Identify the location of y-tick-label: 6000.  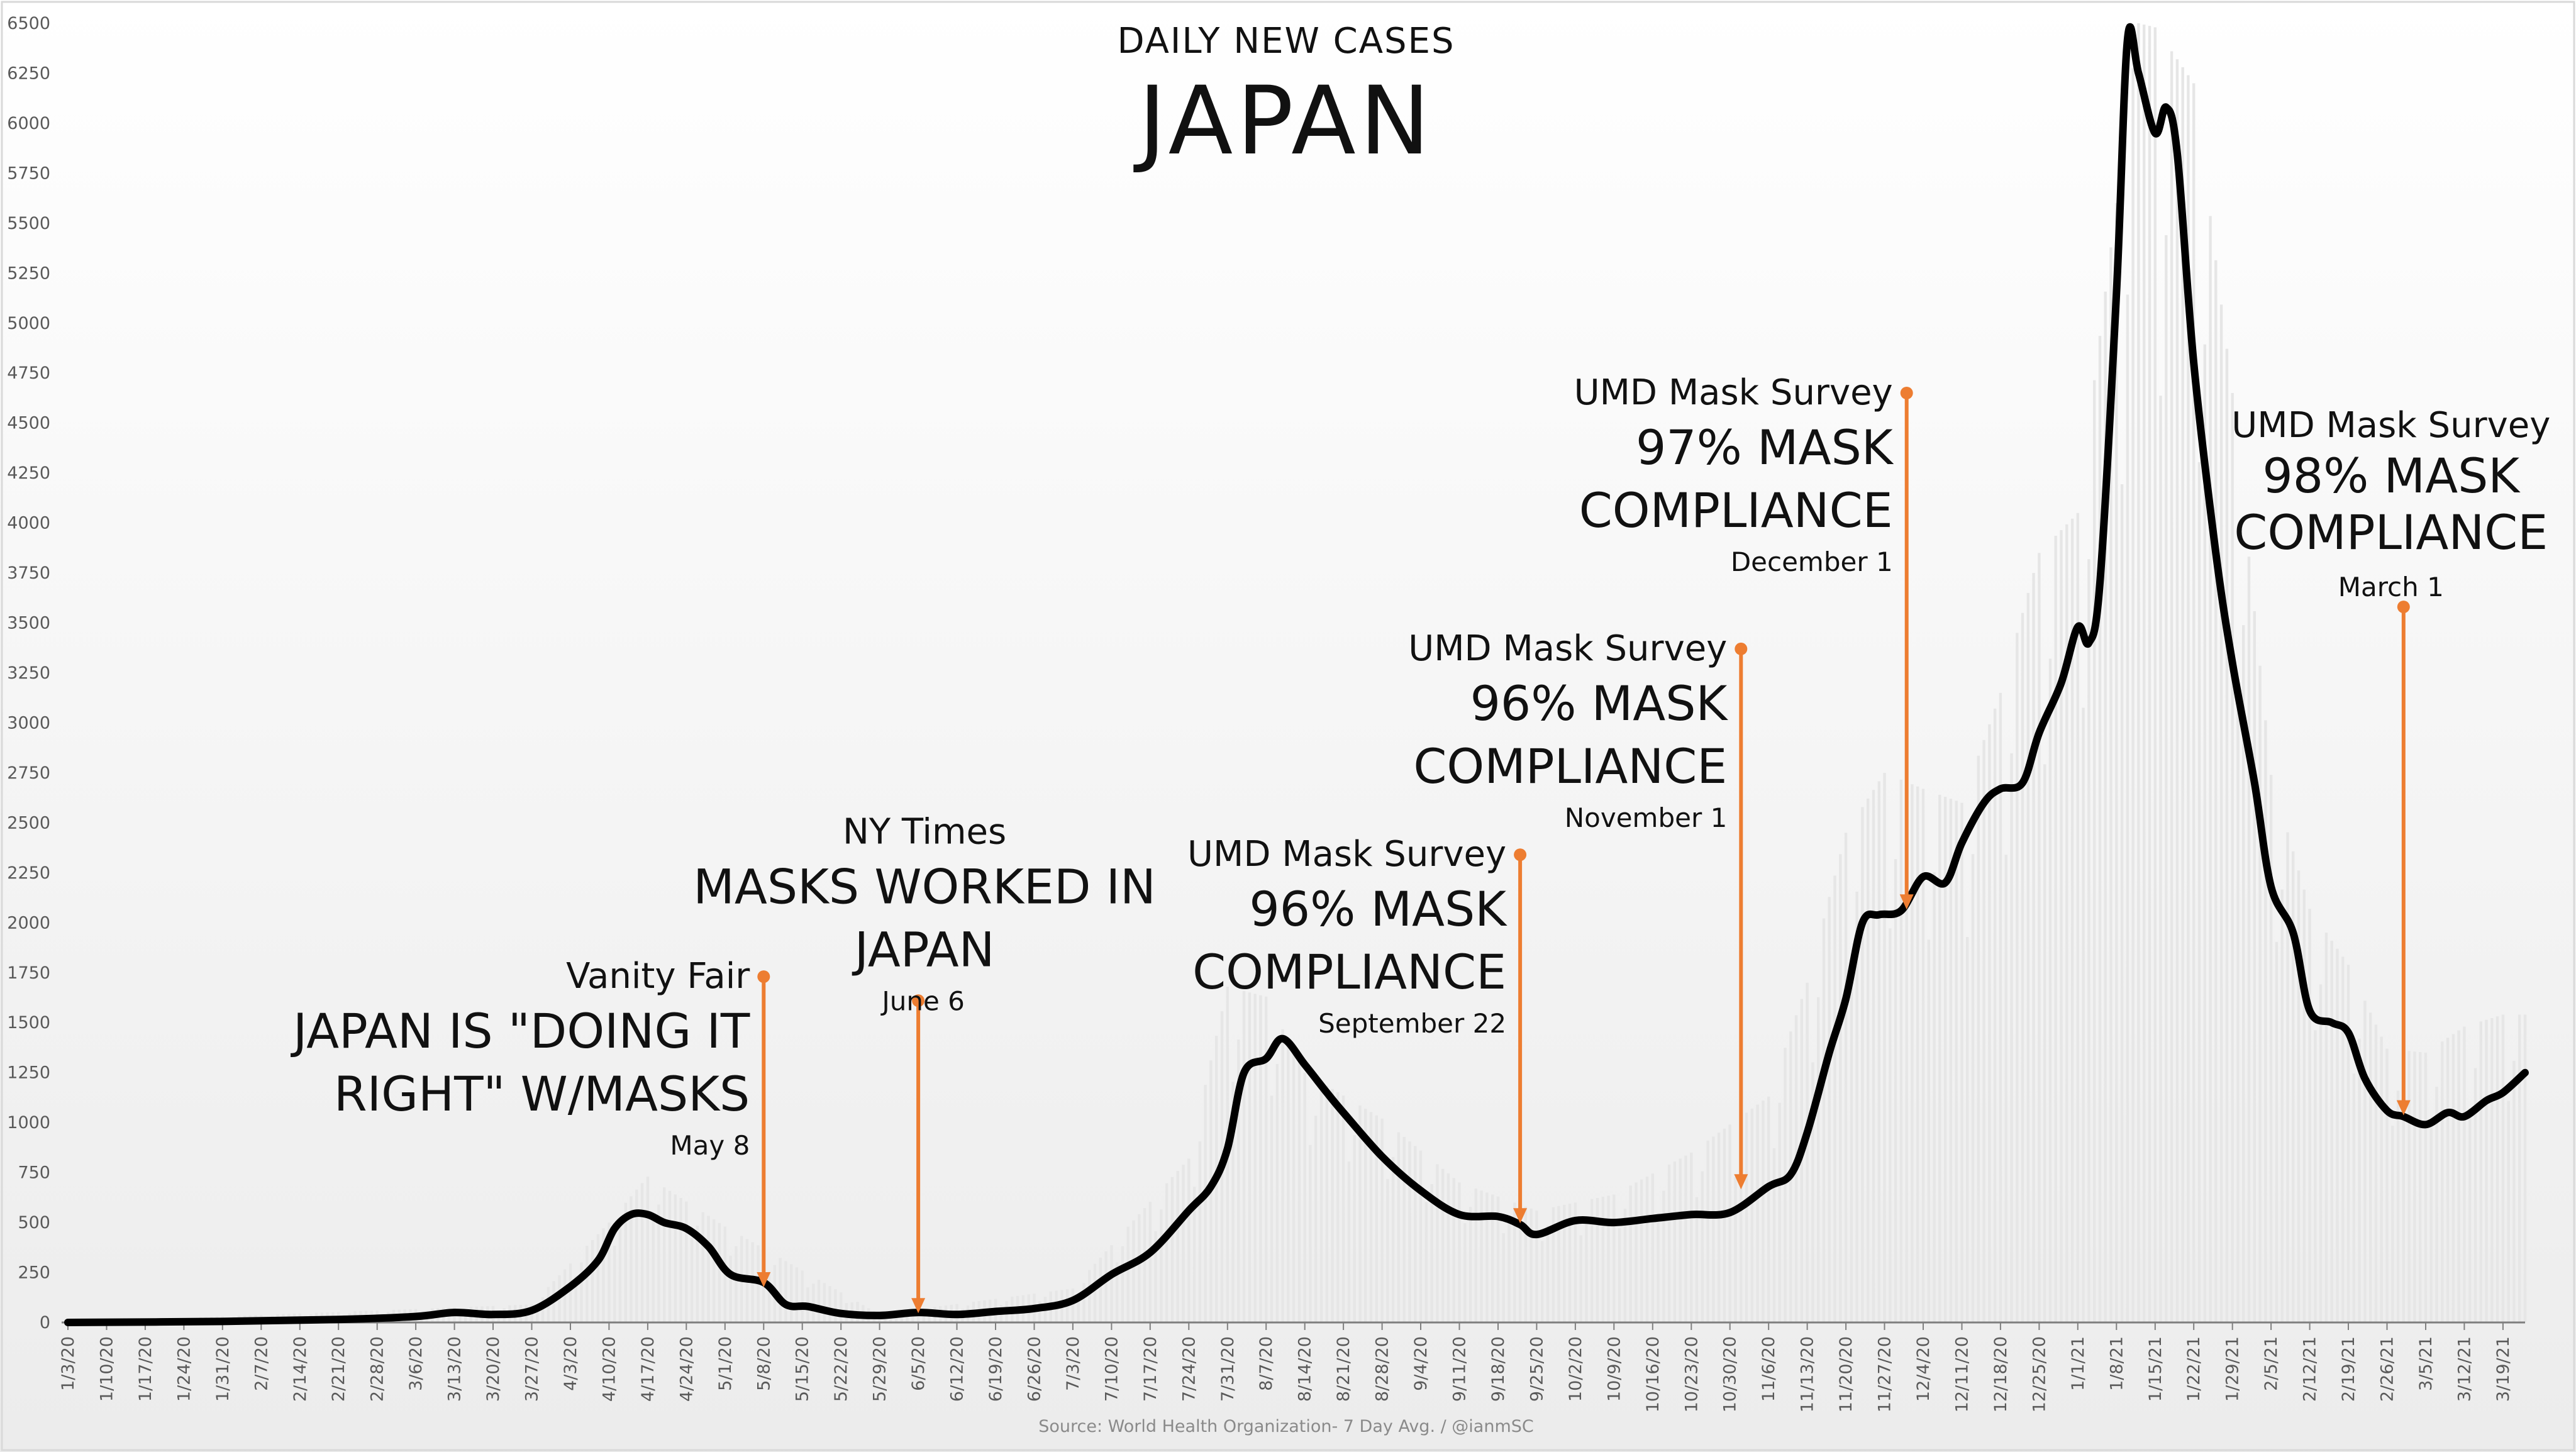
(28, 124).